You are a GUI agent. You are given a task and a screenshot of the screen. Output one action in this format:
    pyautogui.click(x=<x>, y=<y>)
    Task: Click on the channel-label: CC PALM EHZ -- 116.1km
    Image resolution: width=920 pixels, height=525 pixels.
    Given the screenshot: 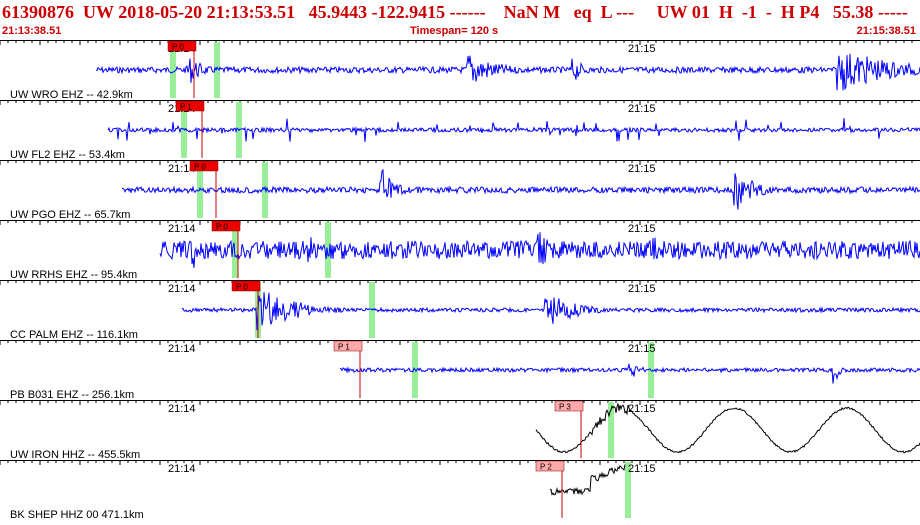 What is the action you would take?
    pyautogui.click(x=74, y=335)
    